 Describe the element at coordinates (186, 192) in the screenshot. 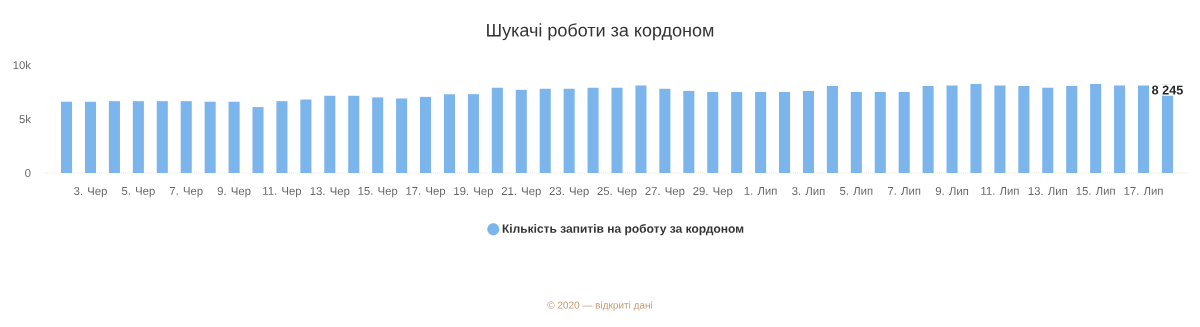

I see `x-tick-label: 7. Чер` at that location.